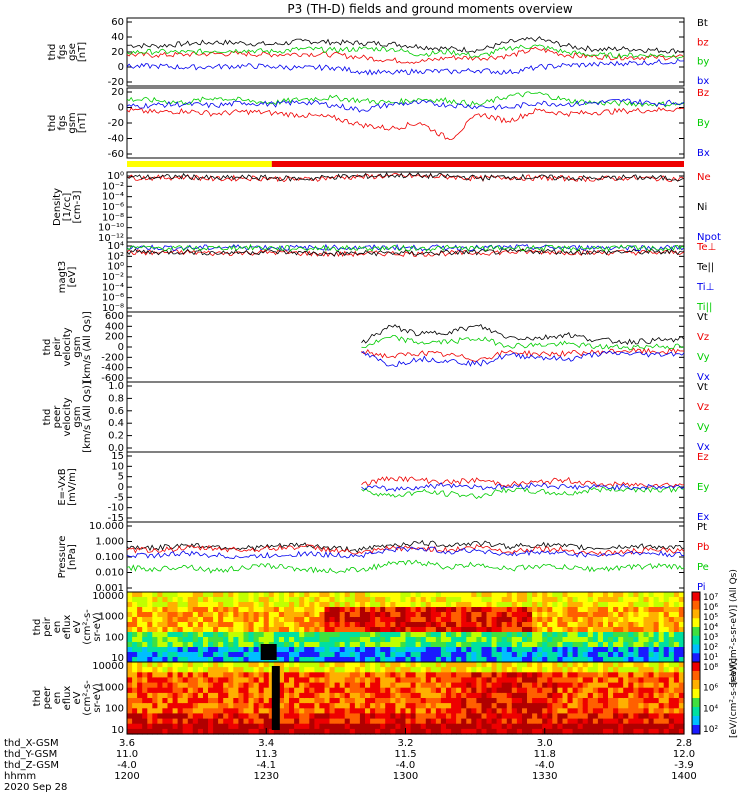 The image size is (750, 800). I want to click on y-axis-label: peer, so click(47, 698).